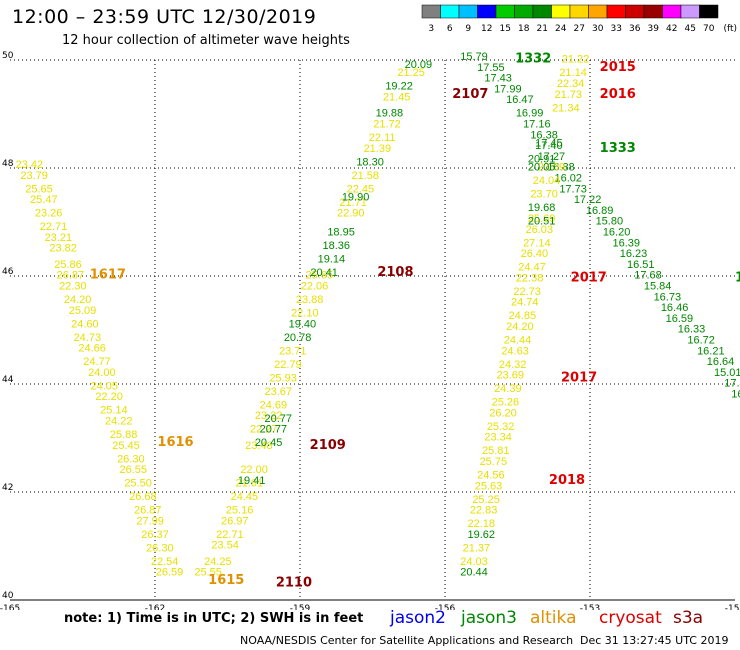 The height and width of the screenshot is (650, 740). What do you see at coordinates (114, 411) in the screenshot?
I see `swh-value-altika: 25.14` at bounding box center [114, 411].